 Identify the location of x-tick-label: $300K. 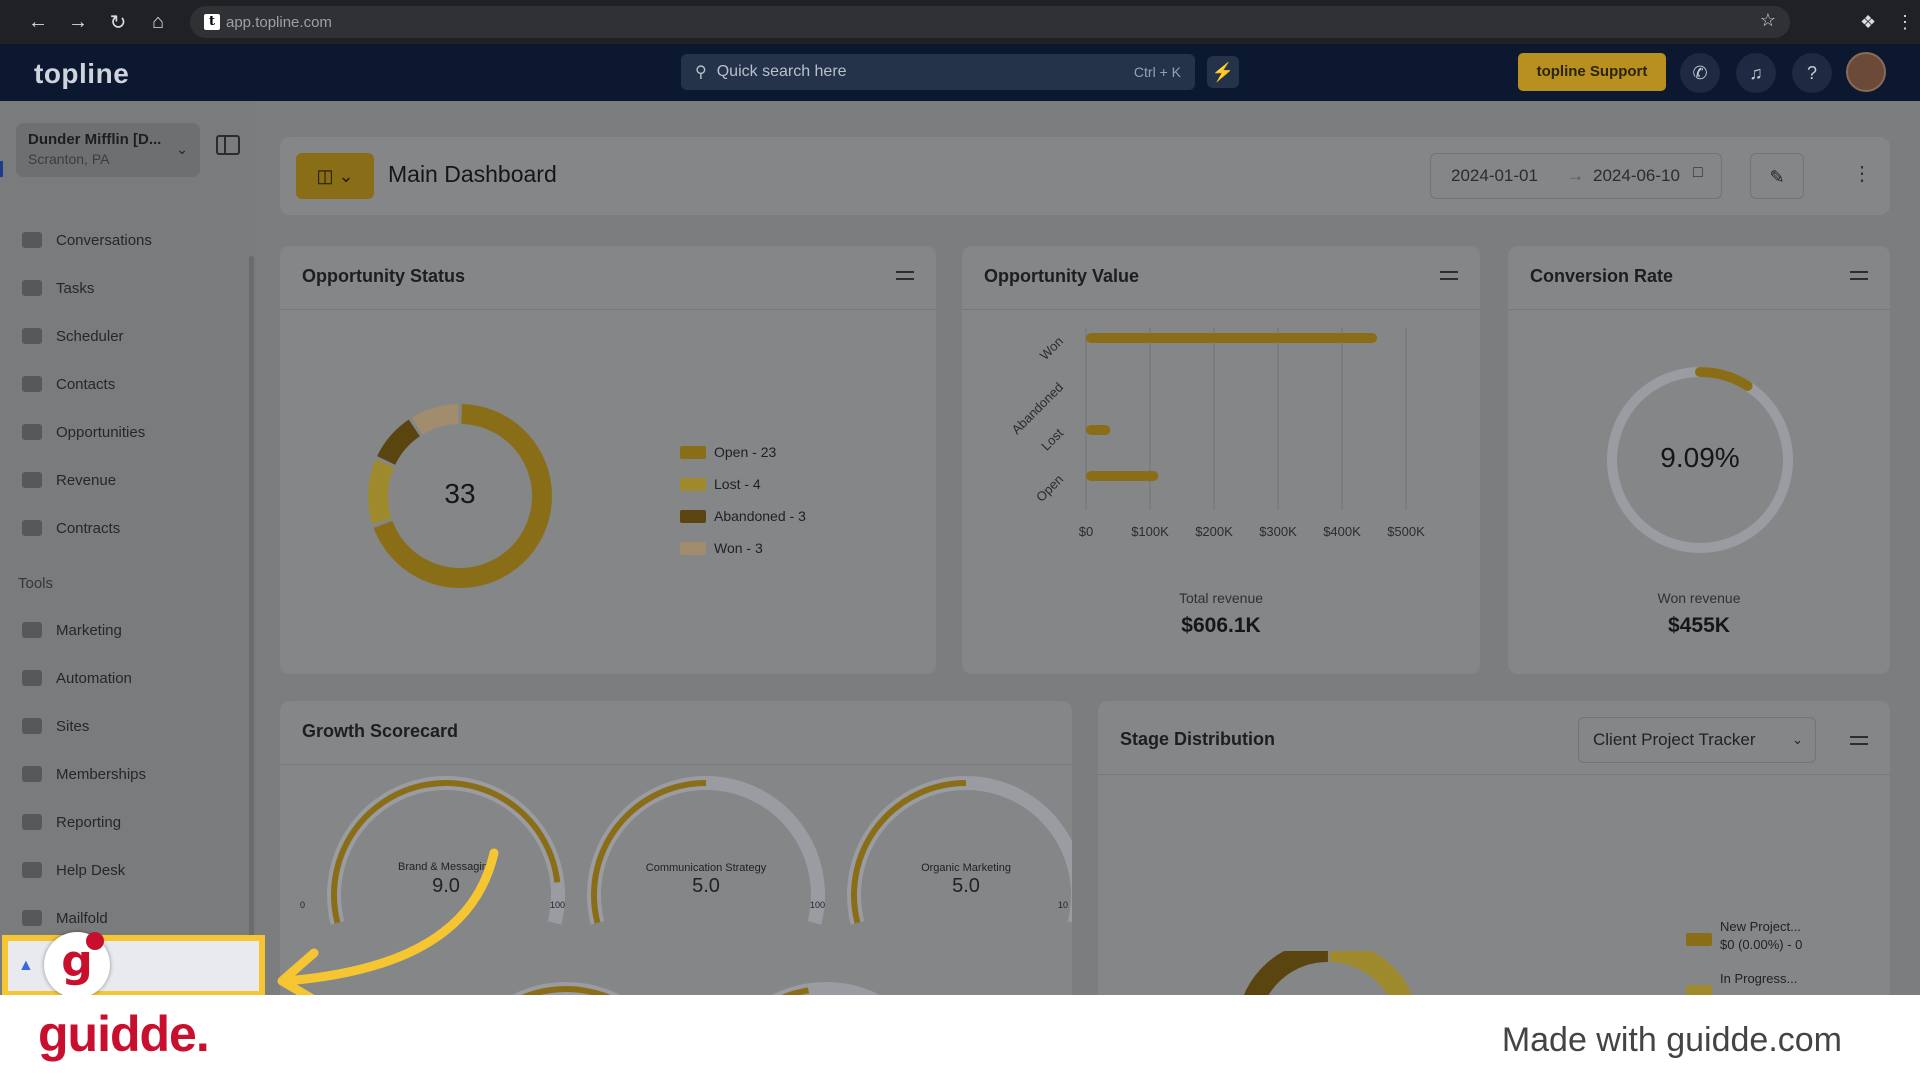
(1278, 531).